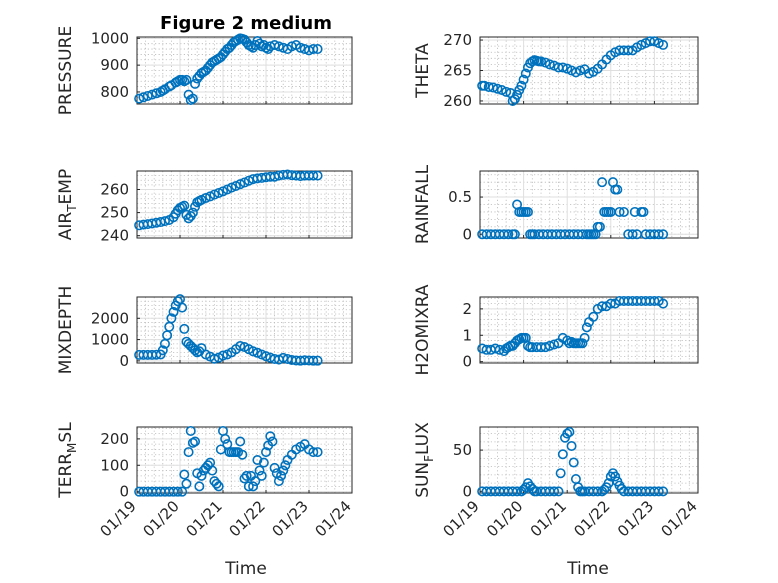 The height and width of the screenshot is (583, 778). I want to click on y-tick-label: 265, so click(457, 71).